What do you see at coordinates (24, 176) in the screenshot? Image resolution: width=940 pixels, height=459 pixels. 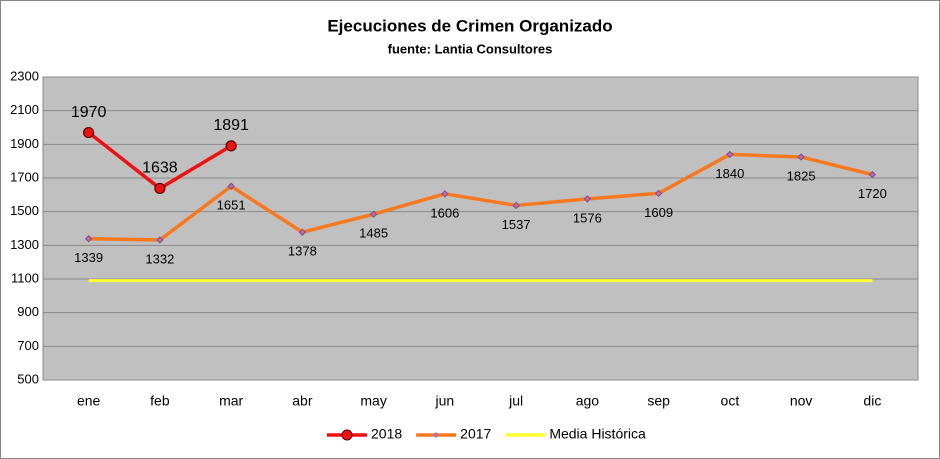 I see `y-tick-label: 1700` at bounding box center [24, 176].